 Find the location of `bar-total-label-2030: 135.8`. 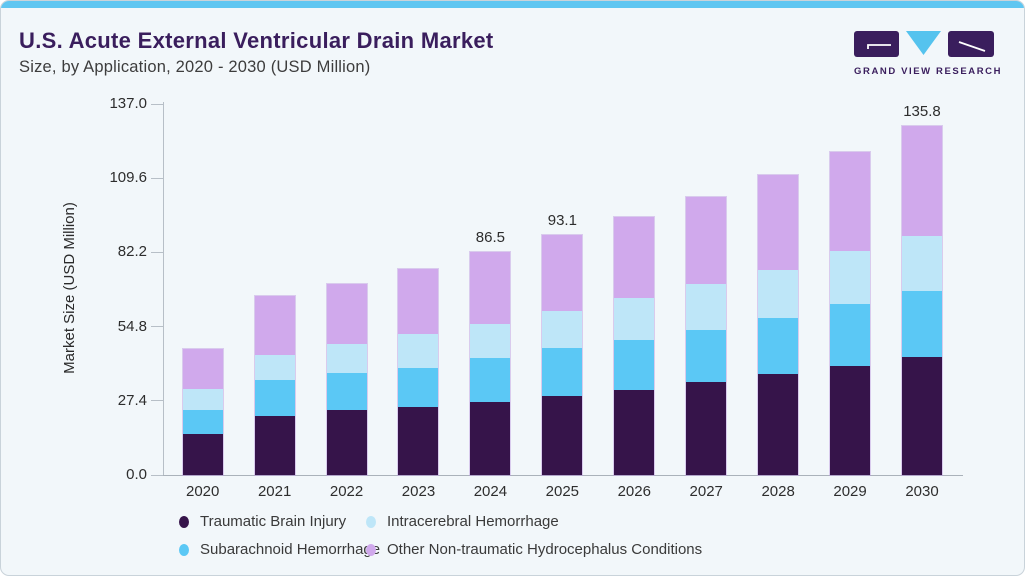

bar-total-label-2030: 135.8 is located at coordinates (922, 111).